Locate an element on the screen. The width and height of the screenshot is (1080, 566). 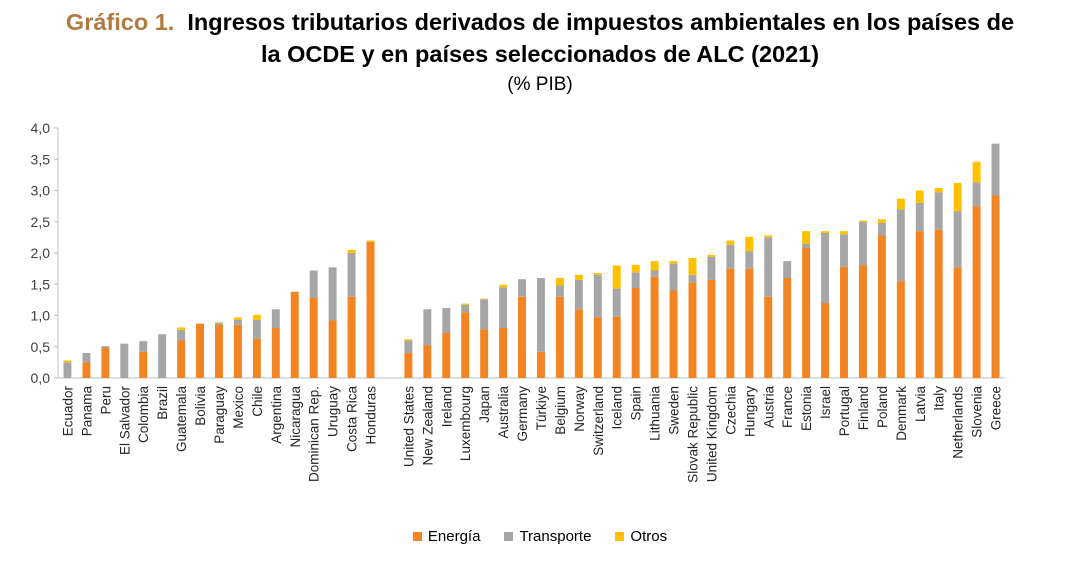
chart-subtitle: (% PIB) is located at coordinates (540, 84).